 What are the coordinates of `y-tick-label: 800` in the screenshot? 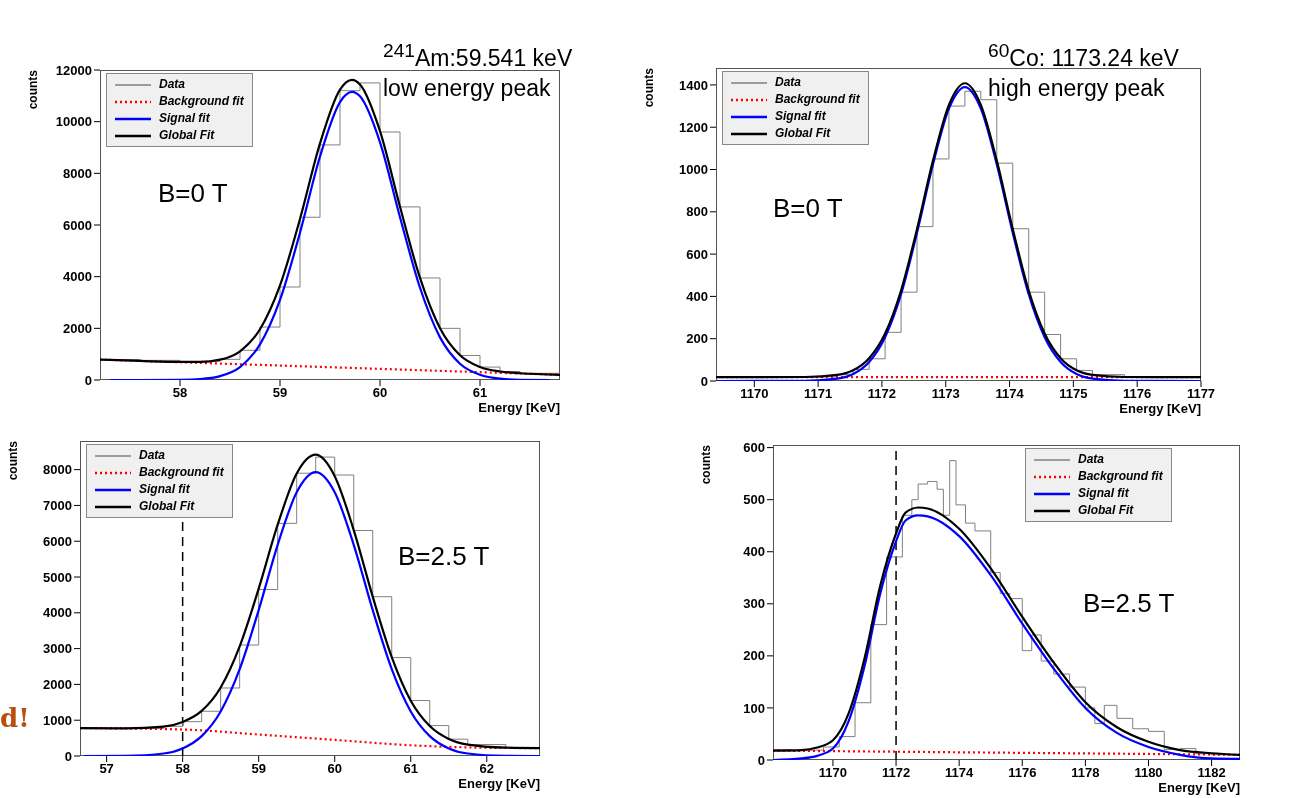 It's located at (697, 212).